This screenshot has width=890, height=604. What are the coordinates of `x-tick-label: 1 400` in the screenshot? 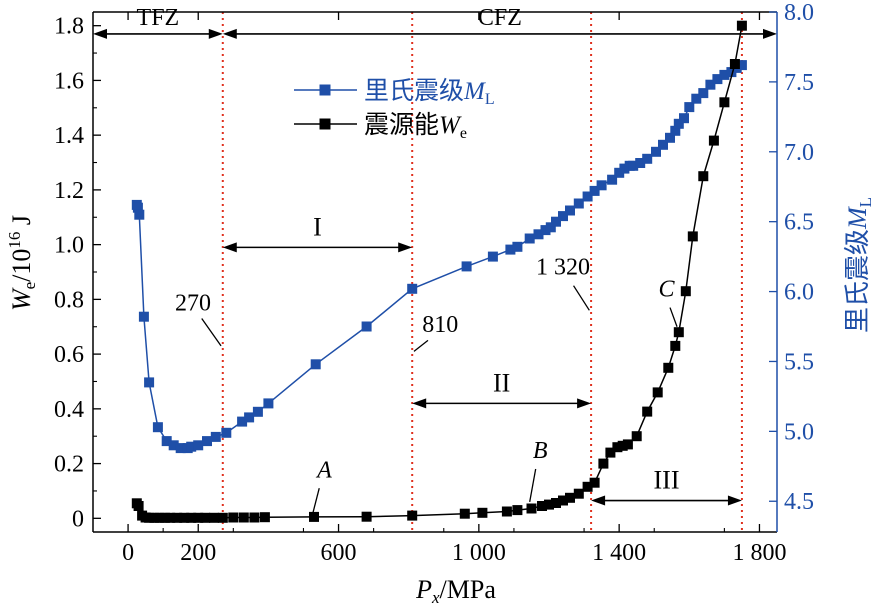 It's located at (619, 553).